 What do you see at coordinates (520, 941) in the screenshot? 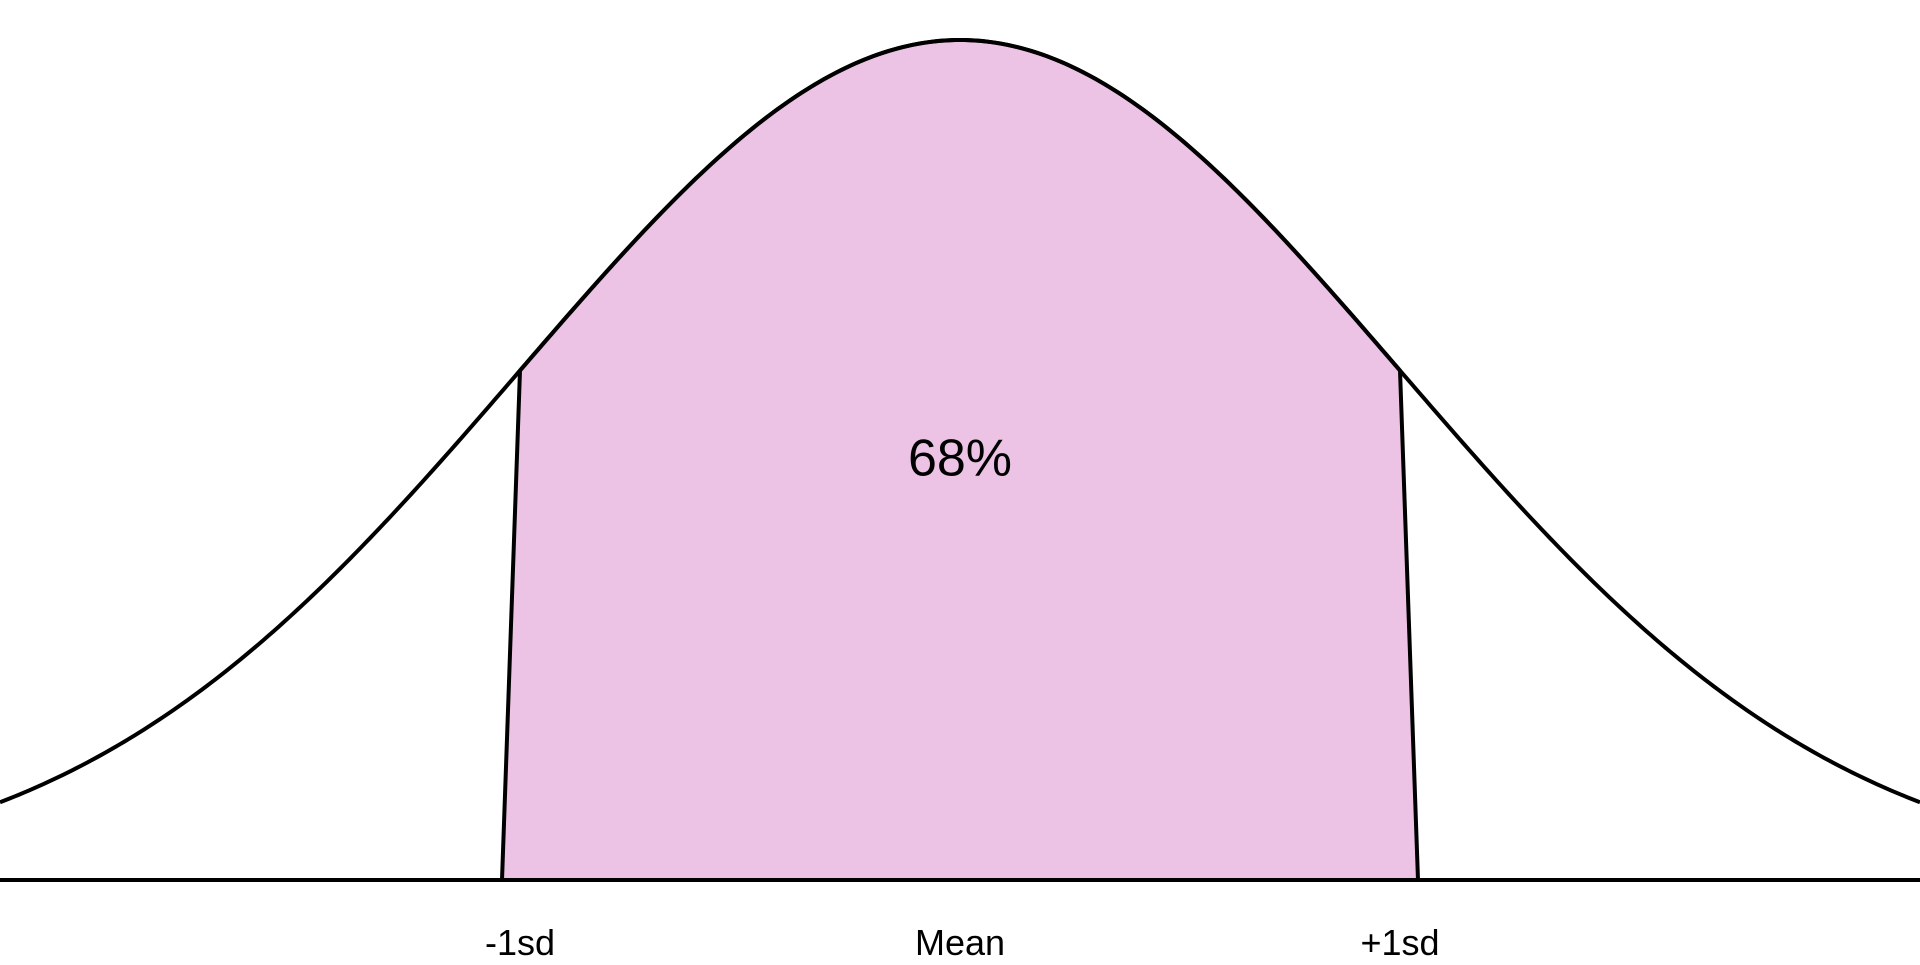
I see `x-tick-label: -1sd` at bounding box center [520, 941].